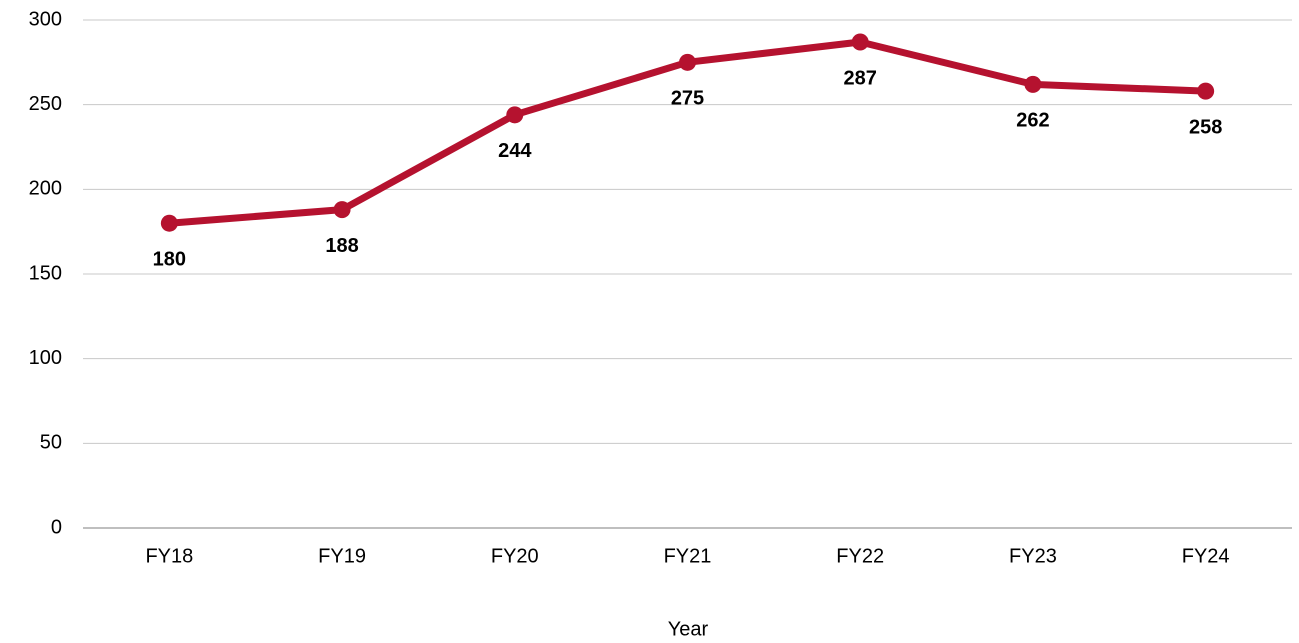  What do you see at coordinates (688, 556) in the screenshot?
I see `x-tick-label: FY21` at bounding box center [688, 556].